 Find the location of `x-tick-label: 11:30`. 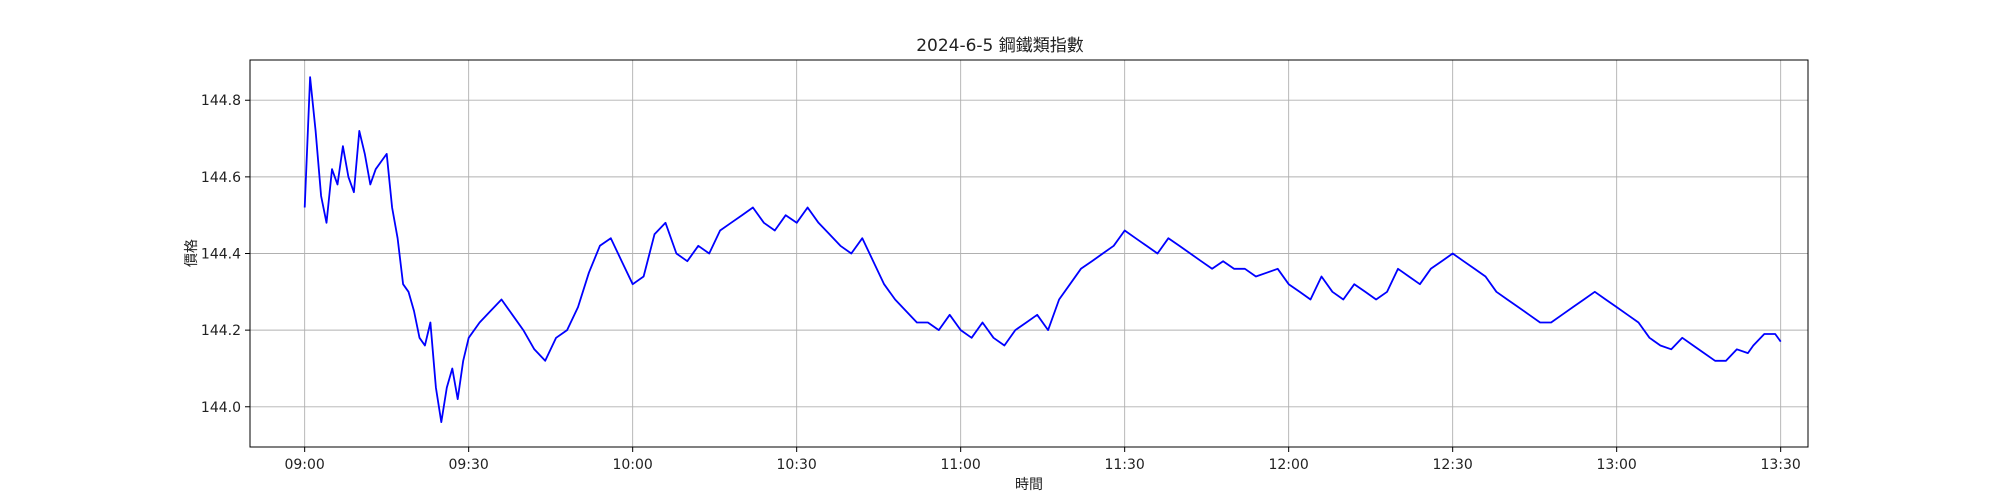

x-tick-label: 11:30 is located at coordinates (1124, 465).